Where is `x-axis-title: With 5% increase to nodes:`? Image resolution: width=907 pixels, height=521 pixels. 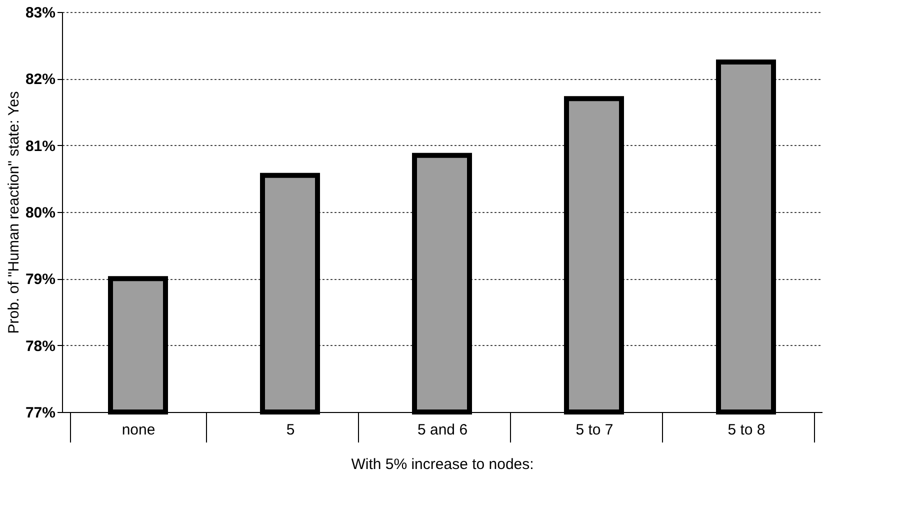
x-axis-title: With 5% increase to nodes: is located at coordinates (442, 464).